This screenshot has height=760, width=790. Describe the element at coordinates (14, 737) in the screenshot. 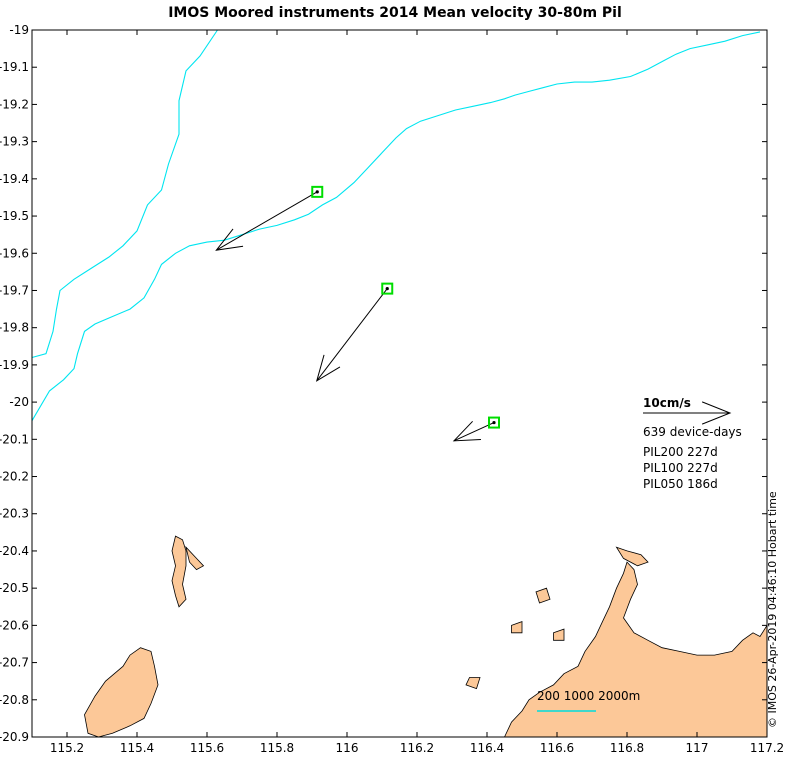

I see `y-tick-label-19: -20.9` at that location.